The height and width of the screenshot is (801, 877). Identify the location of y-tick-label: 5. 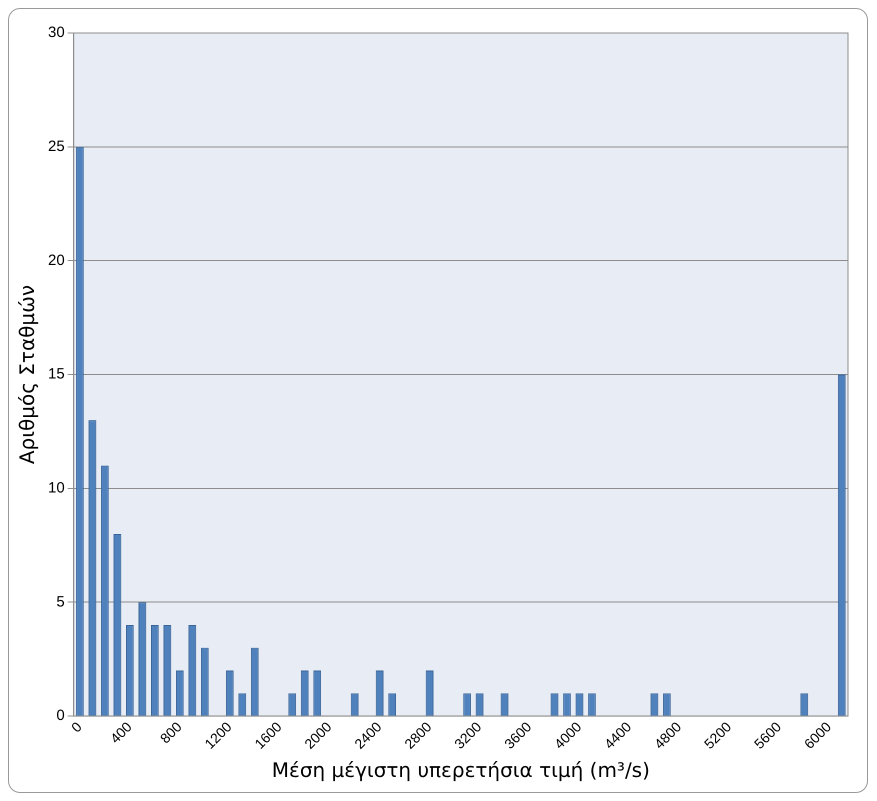
(60, 601).